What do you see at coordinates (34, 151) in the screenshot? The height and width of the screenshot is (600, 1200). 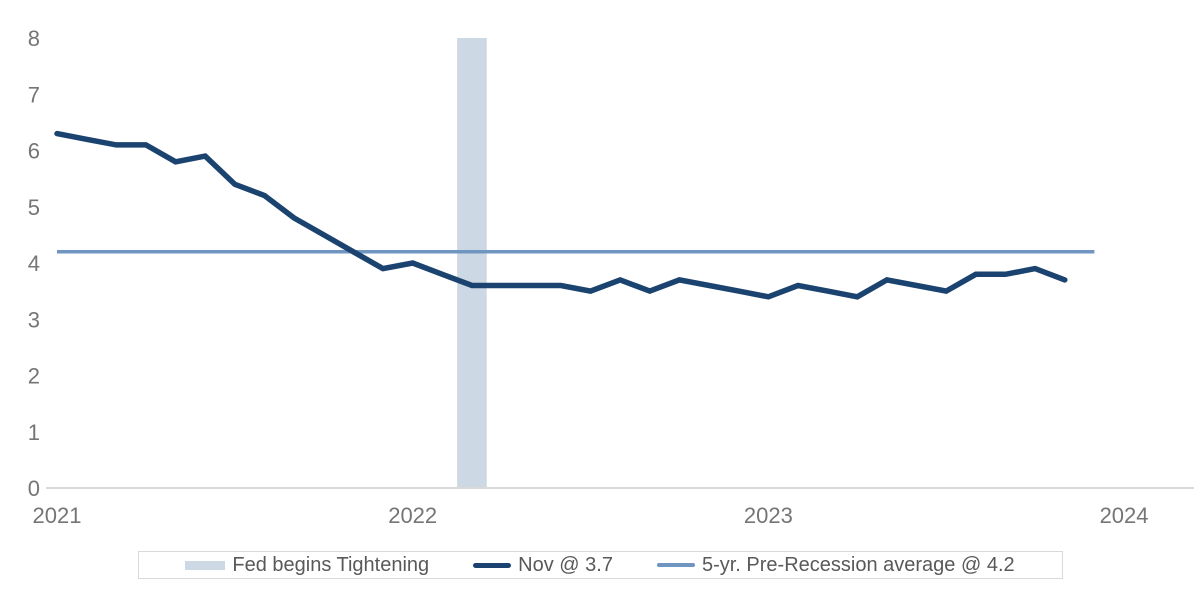 I see `y-tick-label: 6` at bounding box center [34, 151].